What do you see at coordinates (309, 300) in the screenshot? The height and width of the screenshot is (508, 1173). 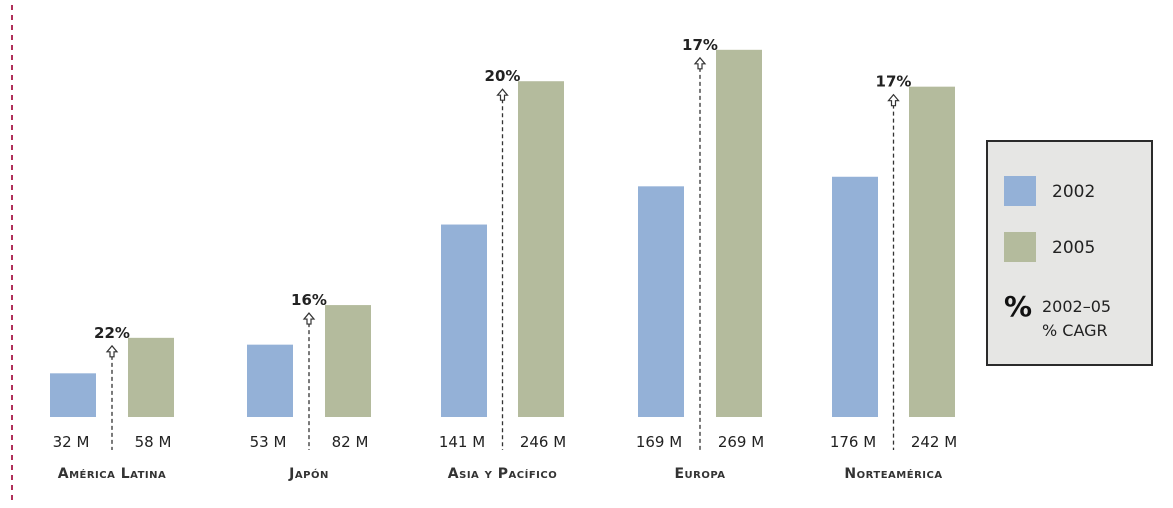 I see `cagr-label: 16%` at bounding box center [309, 300].